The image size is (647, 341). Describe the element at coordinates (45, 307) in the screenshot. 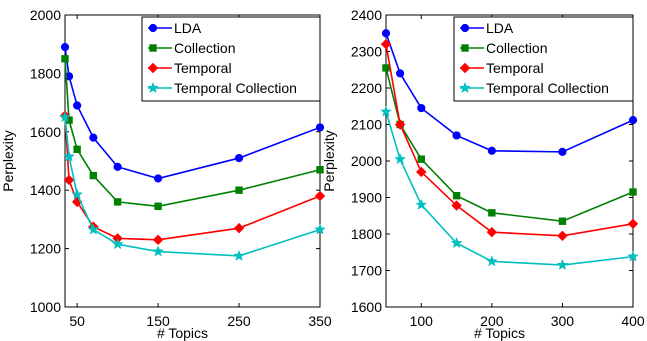

I see `y-tick-label: 1000` at that location.